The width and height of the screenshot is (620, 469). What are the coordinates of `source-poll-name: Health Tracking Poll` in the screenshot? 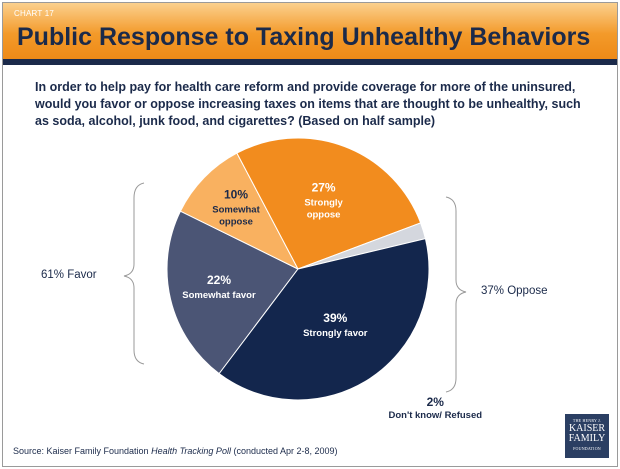 It's located at (191, 451).